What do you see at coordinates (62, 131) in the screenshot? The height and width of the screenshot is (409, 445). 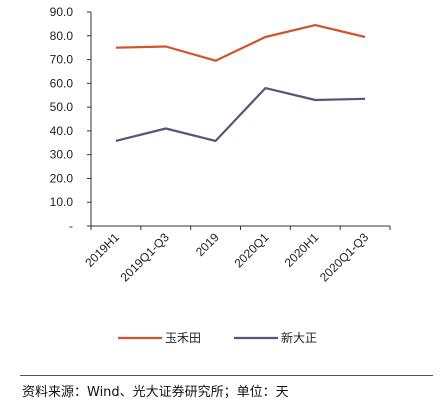 I see `y-tick-label: 40.0` at bounding box center [62, 131].